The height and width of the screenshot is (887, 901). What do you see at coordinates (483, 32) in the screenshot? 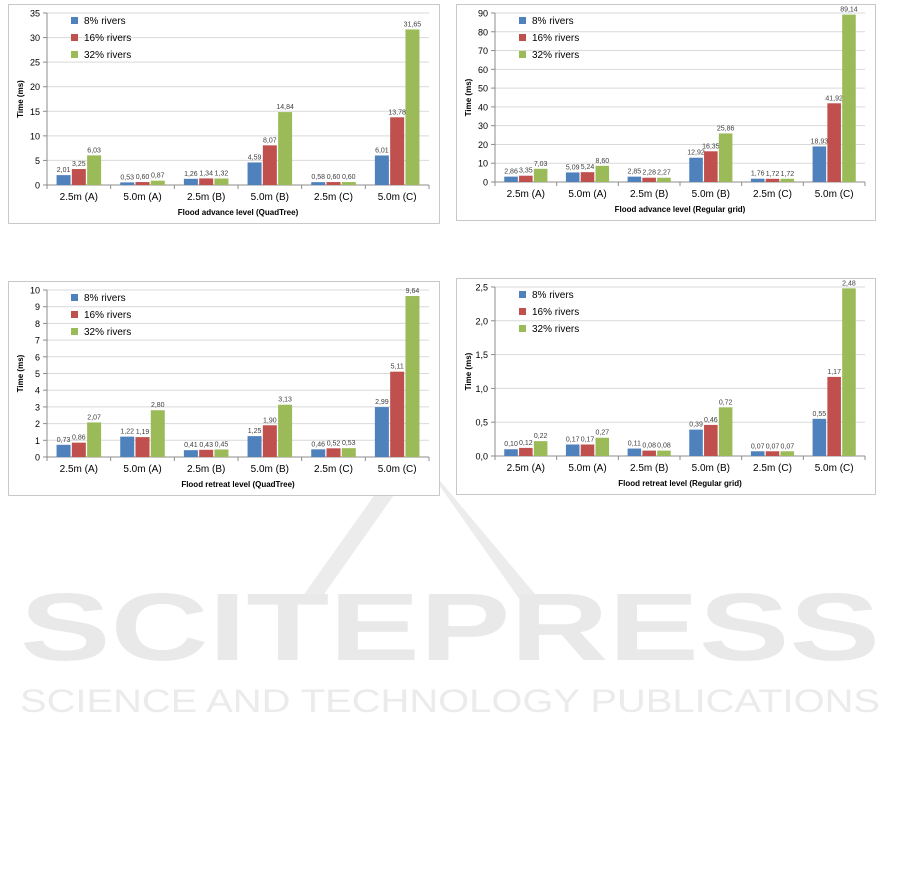
I see `y-tick-label: 80` at bounding box center [483, 32].